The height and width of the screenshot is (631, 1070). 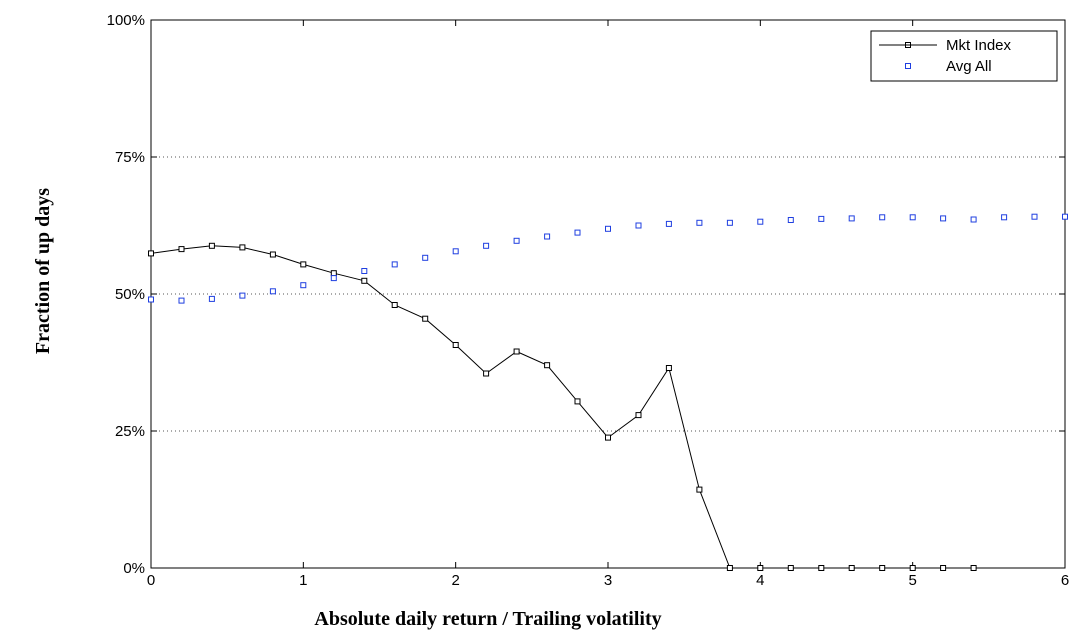 What do you see at coordinates (455, 580) in the screenshot?
I see `x-tick-label: 2` at bounding box center [455, 580].